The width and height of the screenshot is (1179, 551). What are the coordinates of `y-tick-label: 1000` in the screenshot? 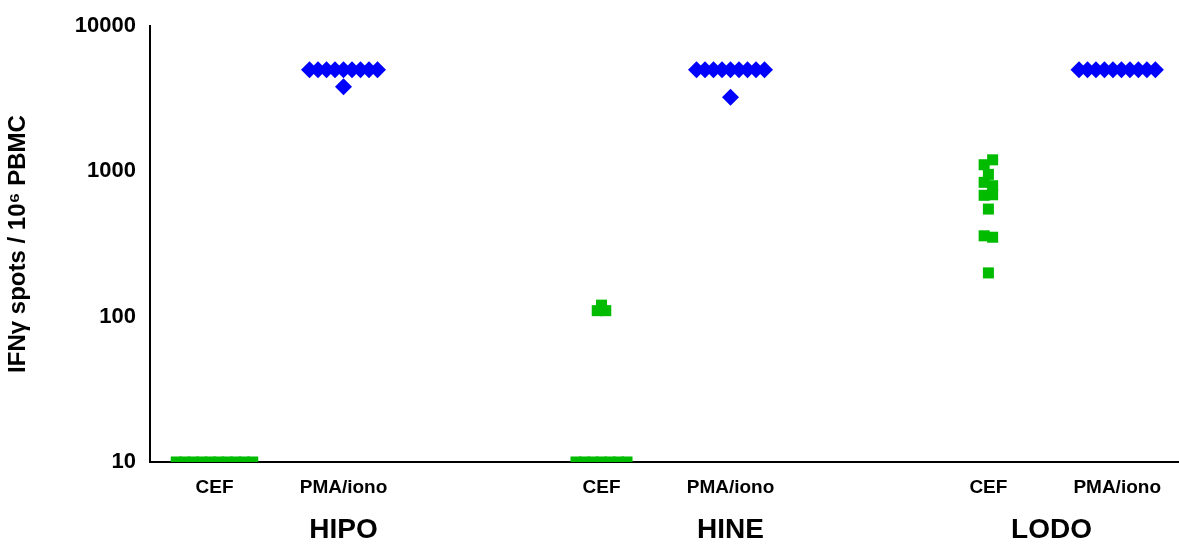 It's located at (111, 170).